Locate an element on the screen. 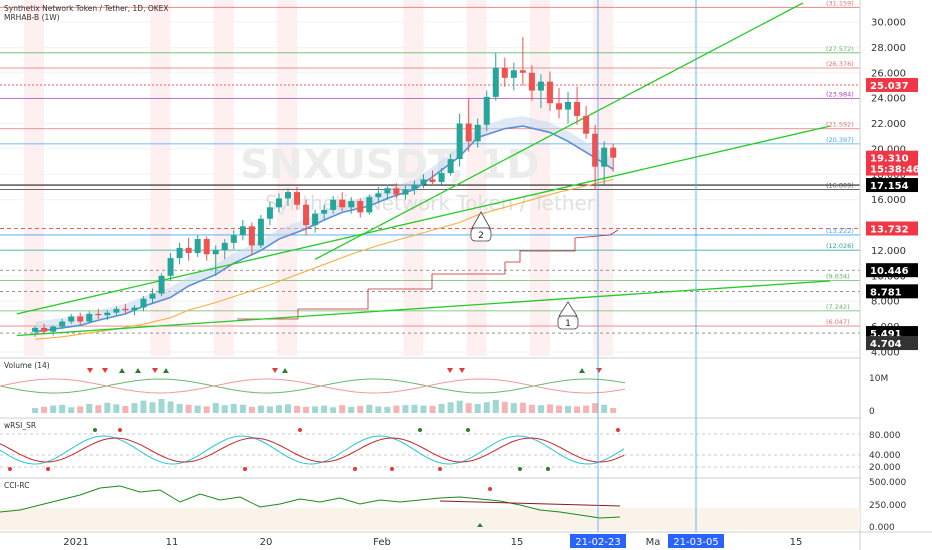  cci-tick: 250.000 is located at coordinates (887, 506).